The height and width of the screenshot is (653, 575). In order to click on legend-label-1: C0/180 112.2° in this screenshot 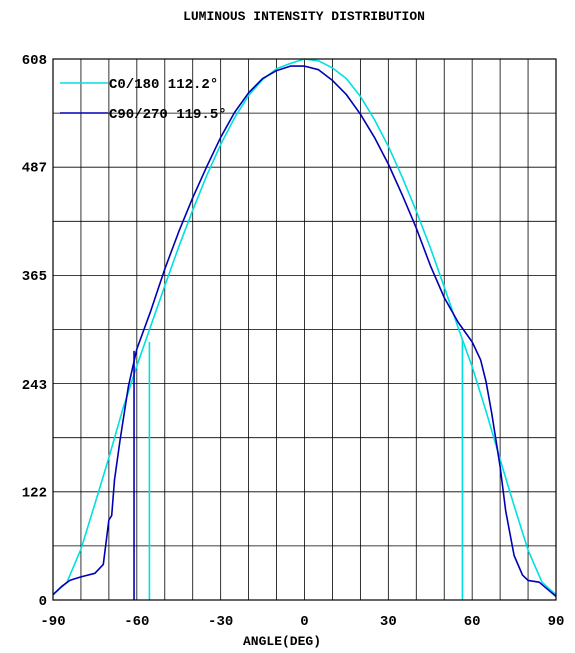, I will do `click(163, 85)`.